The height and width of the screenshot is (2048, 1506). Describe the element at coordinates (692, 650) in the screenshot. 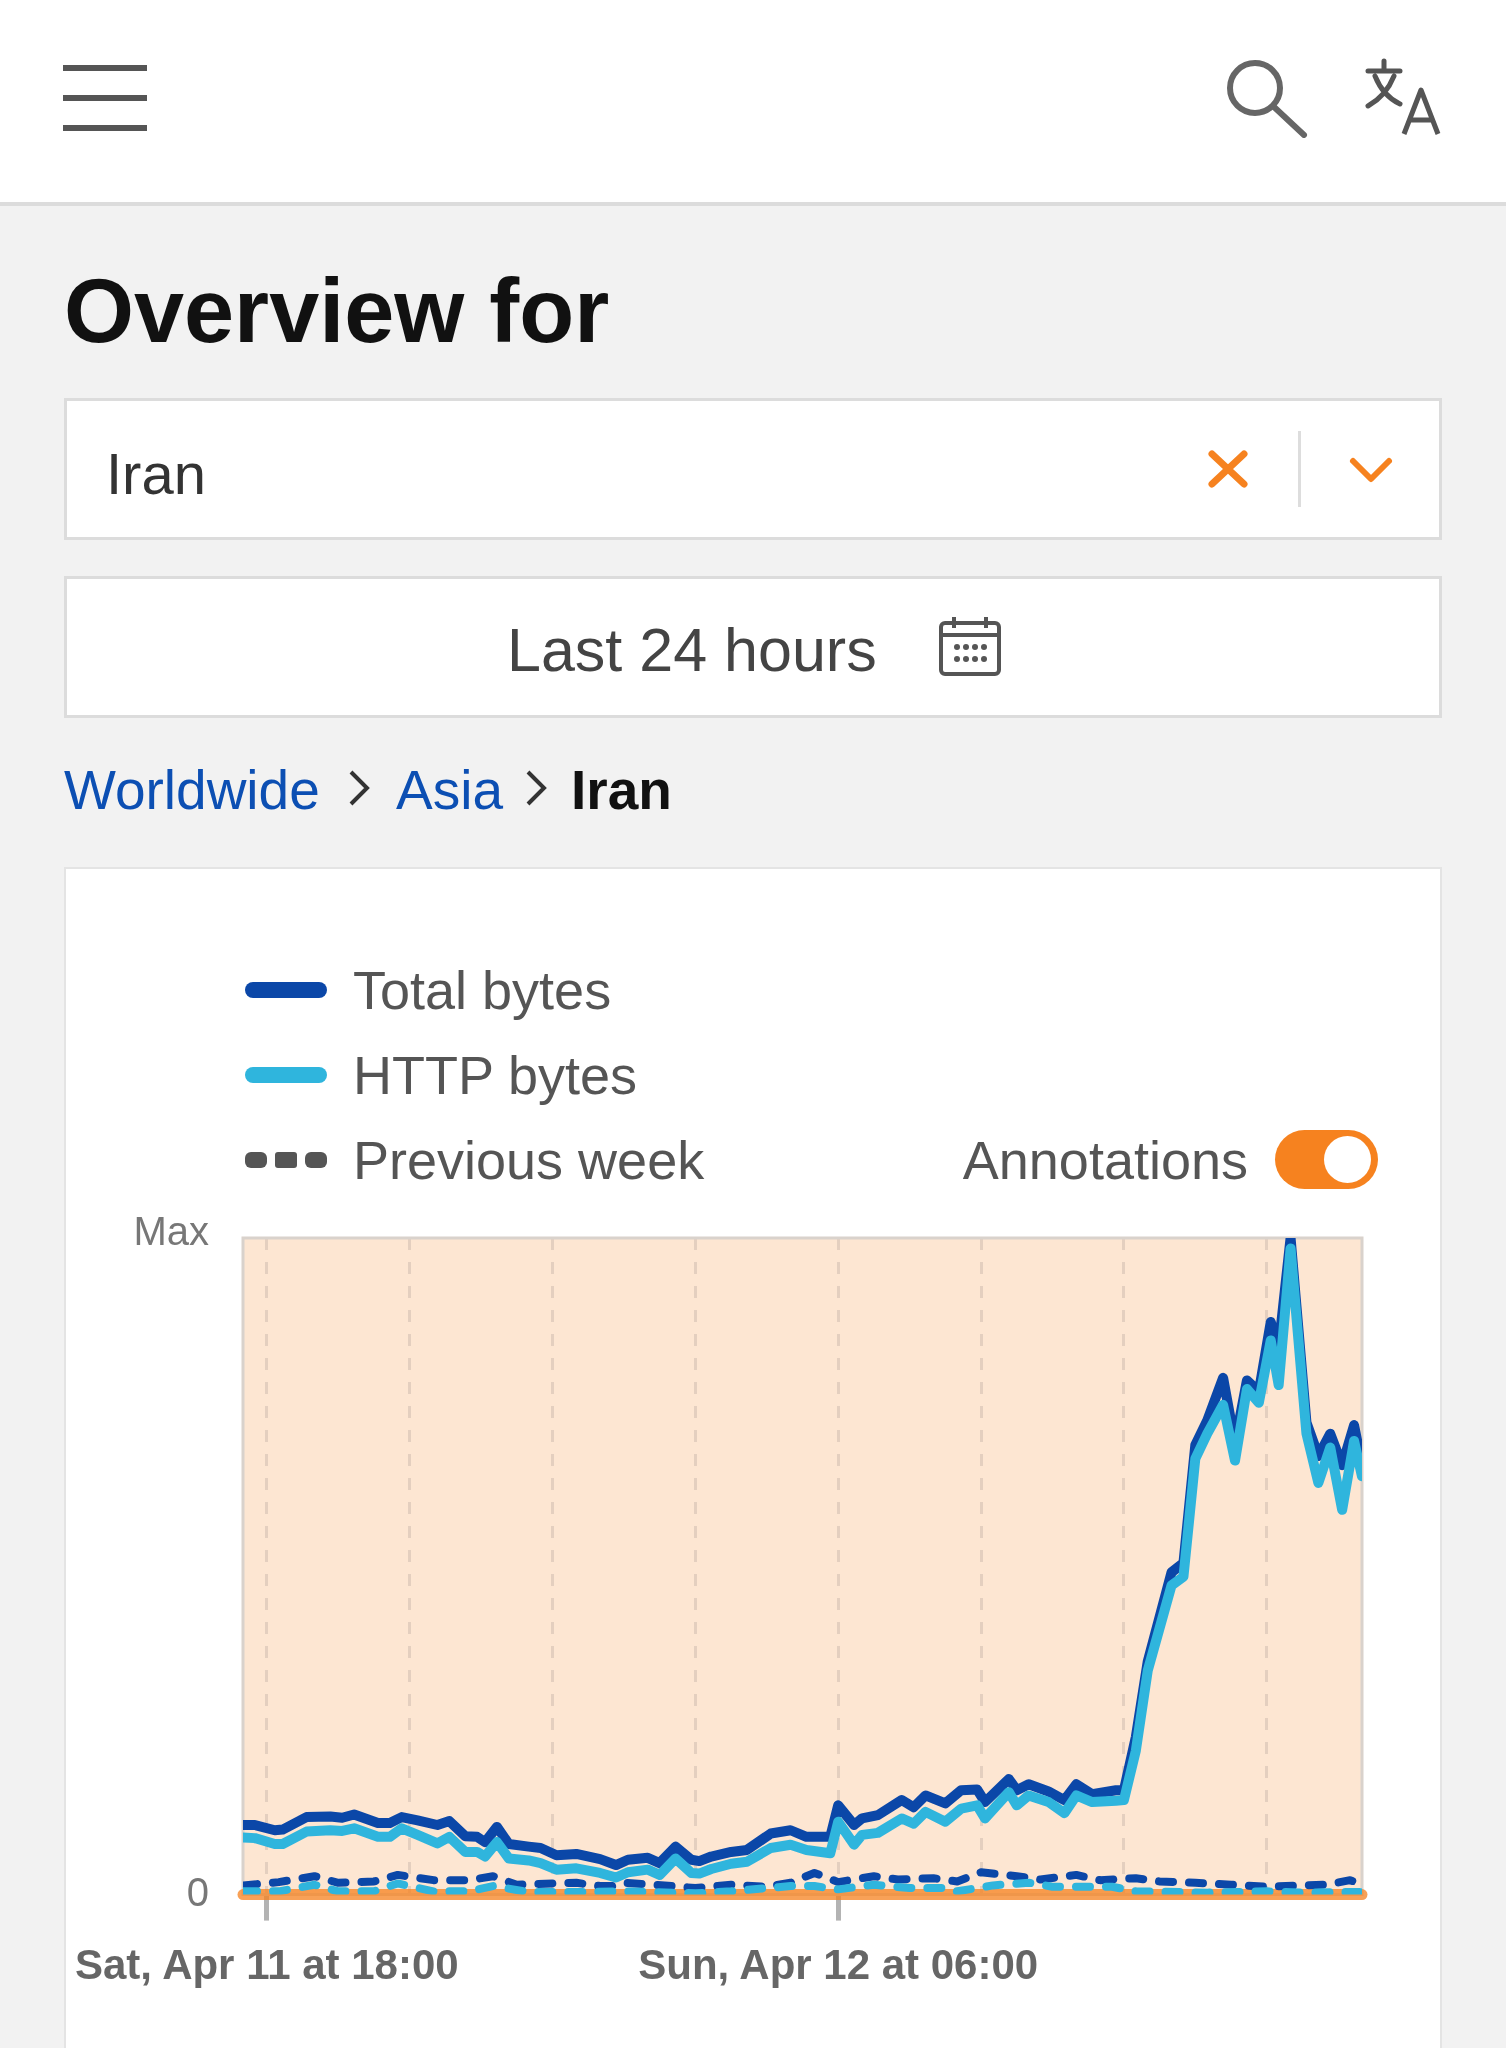

I see `text: Last 24 hours` at that location.